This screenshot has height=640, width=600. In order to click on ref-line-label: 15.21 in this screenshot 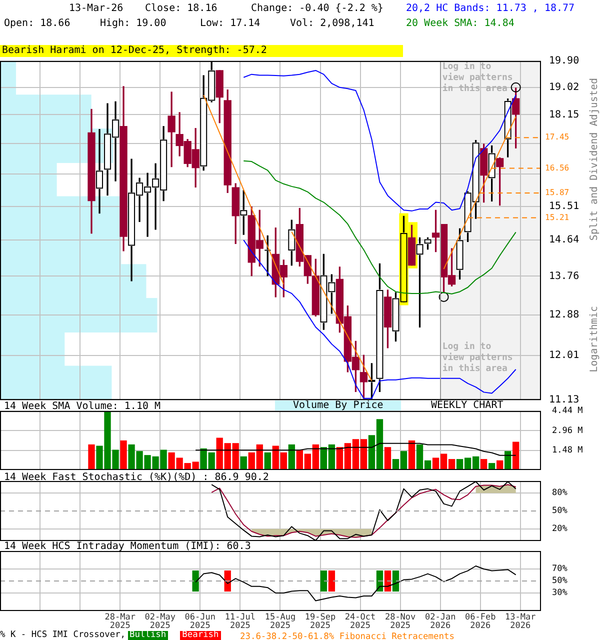, I will do `click(557, 217)`.